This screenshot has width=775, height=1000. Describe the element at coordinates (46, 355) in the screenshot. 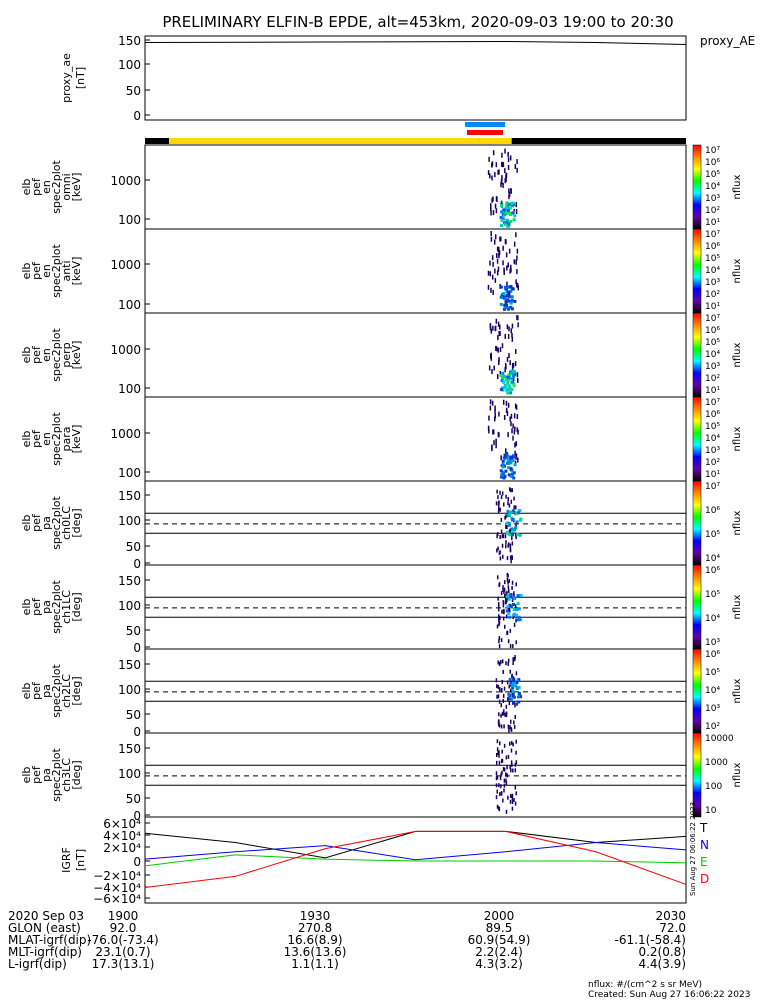

I see `ylabel-line: en` at that location.